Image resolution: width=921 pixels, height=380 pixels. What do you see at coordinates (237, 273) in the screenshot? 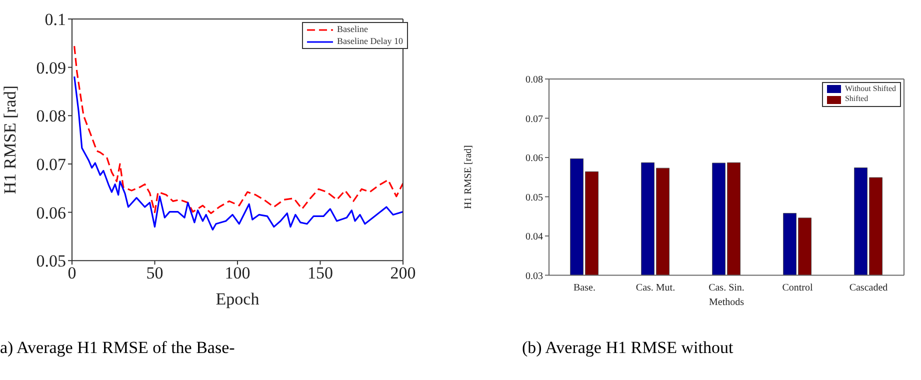
I see `x-tick-label: 100` at bounding box center [237, 273].